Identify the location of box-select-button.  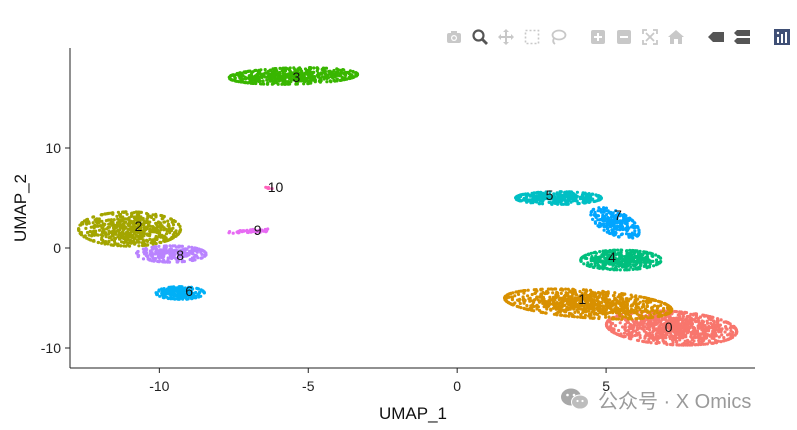
(532, 37).